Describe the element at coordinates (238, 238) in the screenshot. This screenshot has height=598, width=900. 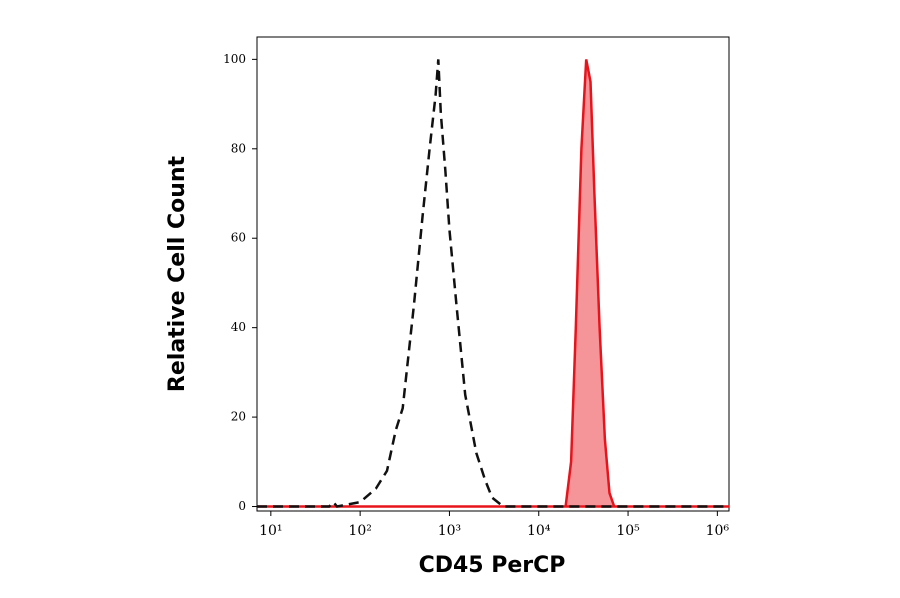
I see `y-tick-label: 60` at that location.